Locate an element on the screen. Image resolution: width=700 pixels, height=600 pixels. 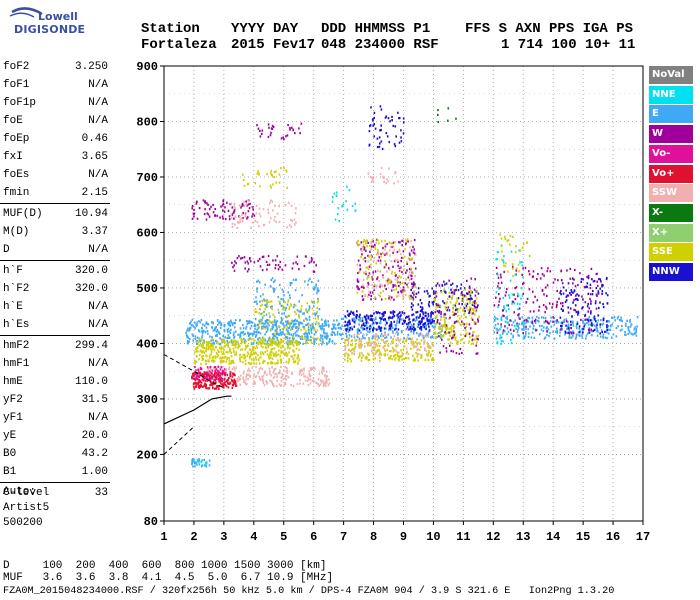
x-tick-label: 6 is located at coordinates (313, 537).